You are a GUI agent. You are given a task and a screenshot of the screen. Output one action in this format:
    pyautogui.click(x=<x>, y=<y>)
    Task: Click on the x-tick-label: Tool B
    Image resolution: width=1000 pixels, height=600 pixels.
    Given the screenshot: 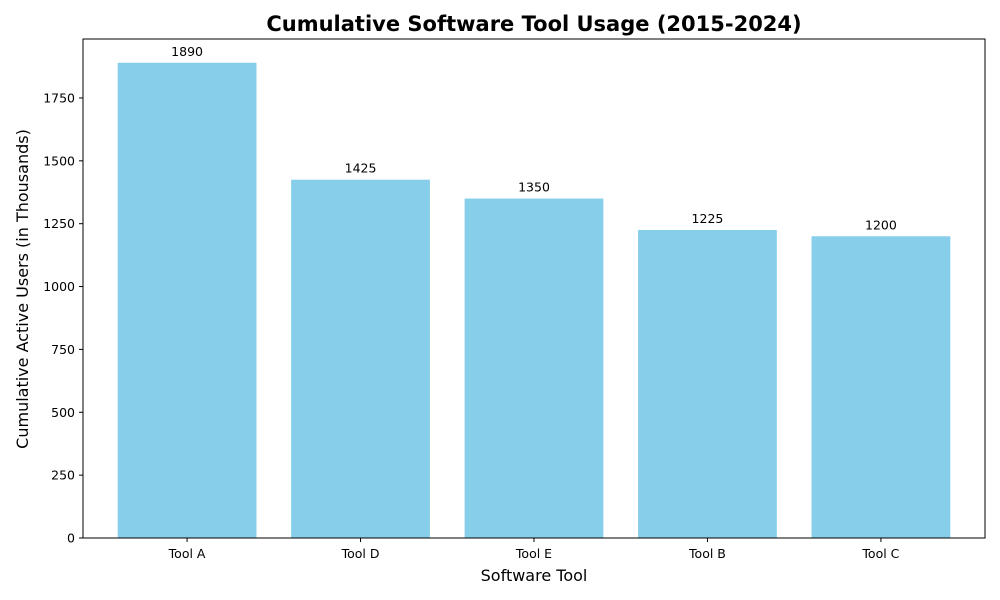 What is the action you would take?
    pyautogui.click(x=707, y=553)
    